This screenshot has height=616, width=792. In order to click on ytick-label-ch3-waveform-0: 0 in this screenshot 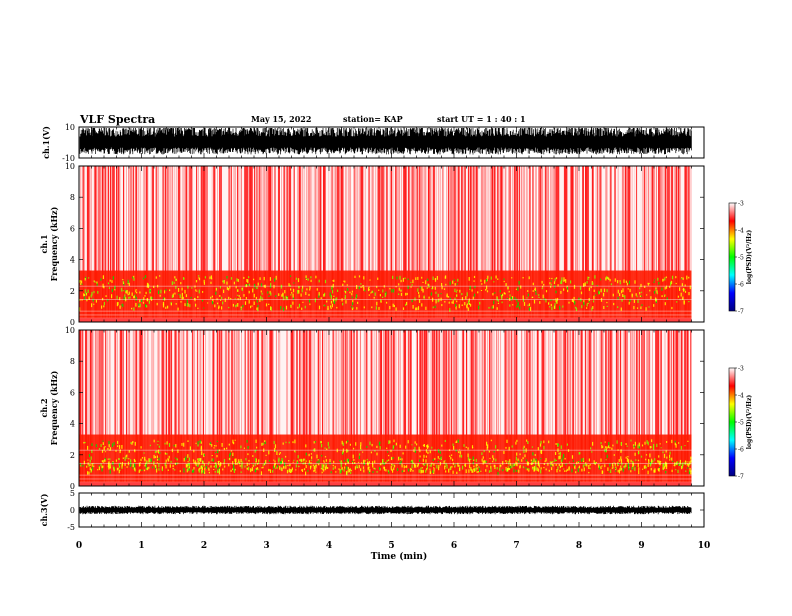, I will do `click(72, 510)`.